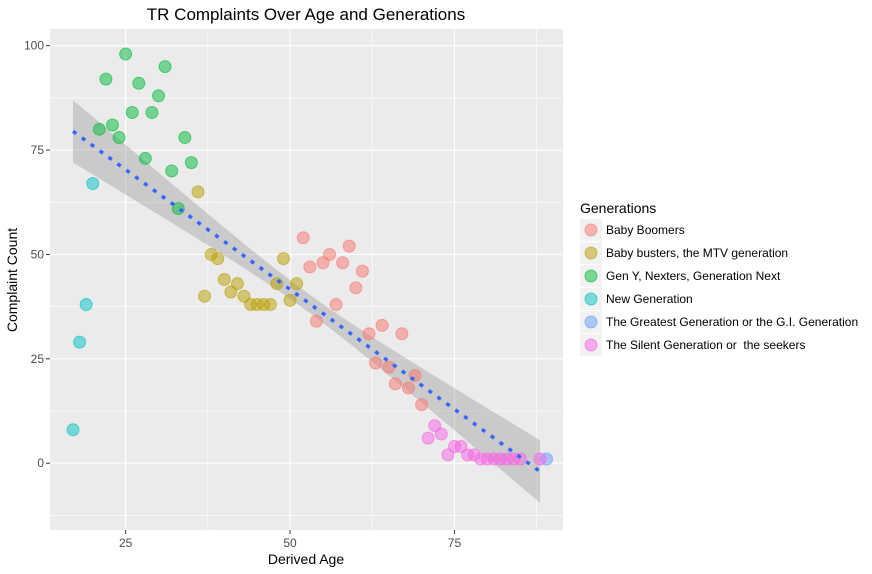 The width and height of the screenshot is (872, 574). What do you see at coordinates (38, 150) in the screenshot?
I see `y-tick-label: 75` at bounding box center [38, 150].